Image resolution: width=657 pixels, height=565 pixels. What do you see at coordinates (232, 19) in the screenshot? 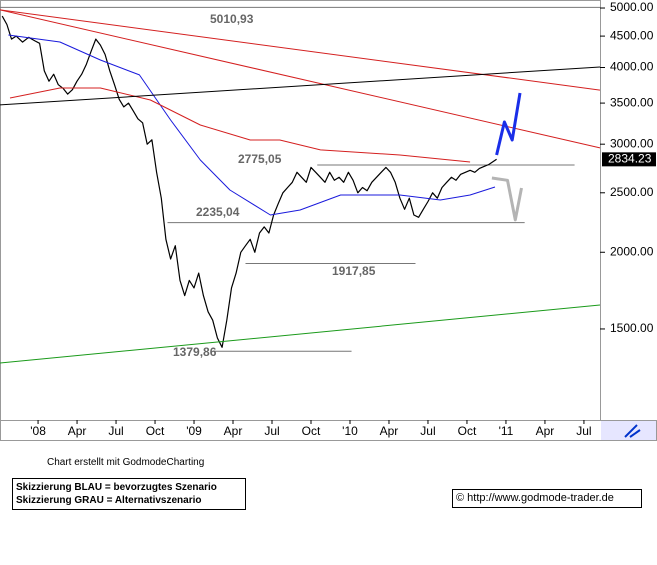
I see `level-label: 5010,93` at bounding box center [232, 19].